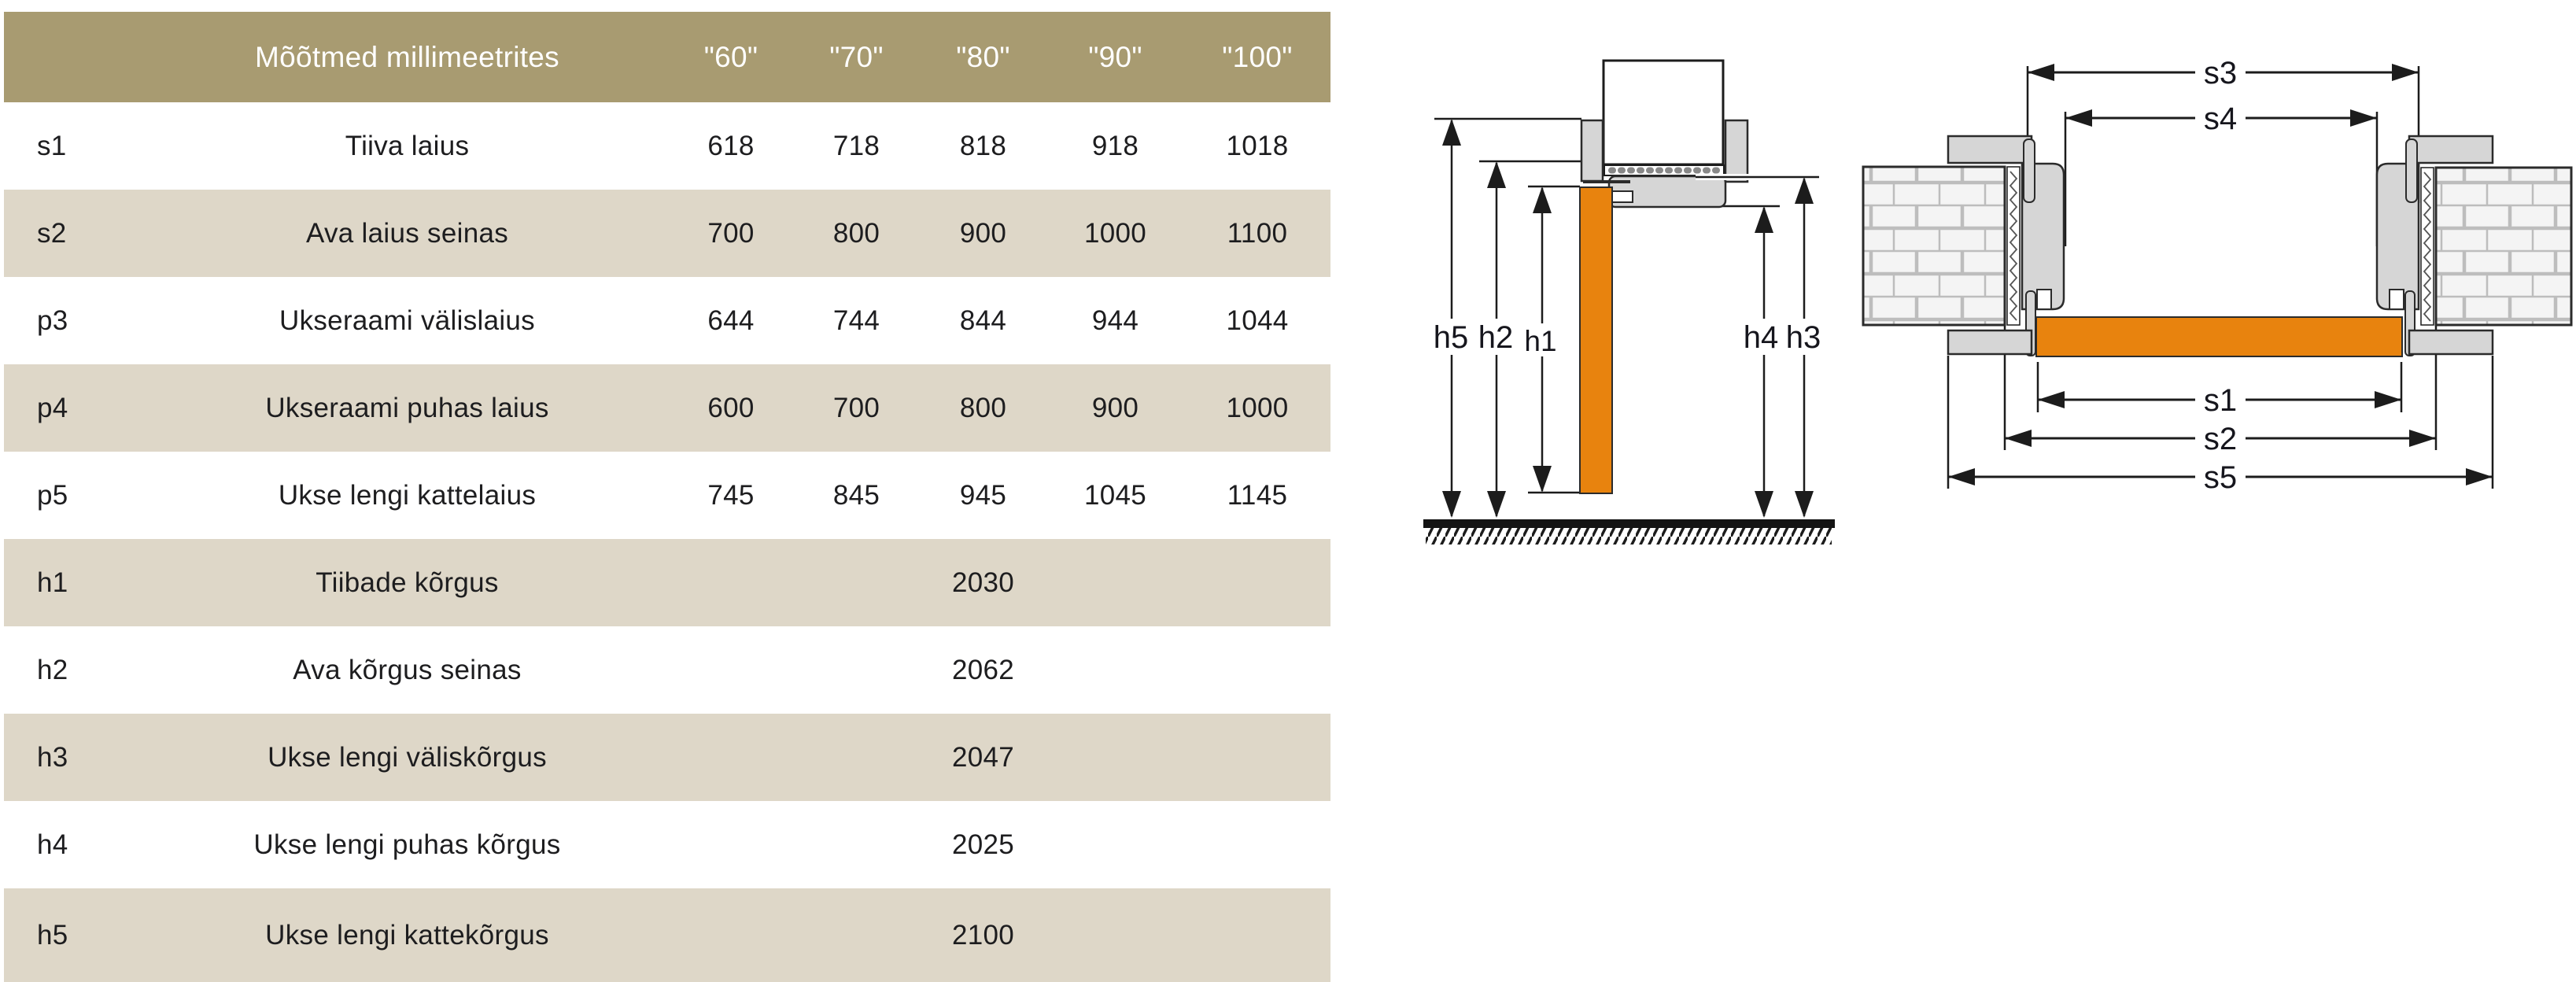  What do you see at coordinates (52, 844) in the screenshot?
I see `row-key: h4` at bounding box center [52, 844].